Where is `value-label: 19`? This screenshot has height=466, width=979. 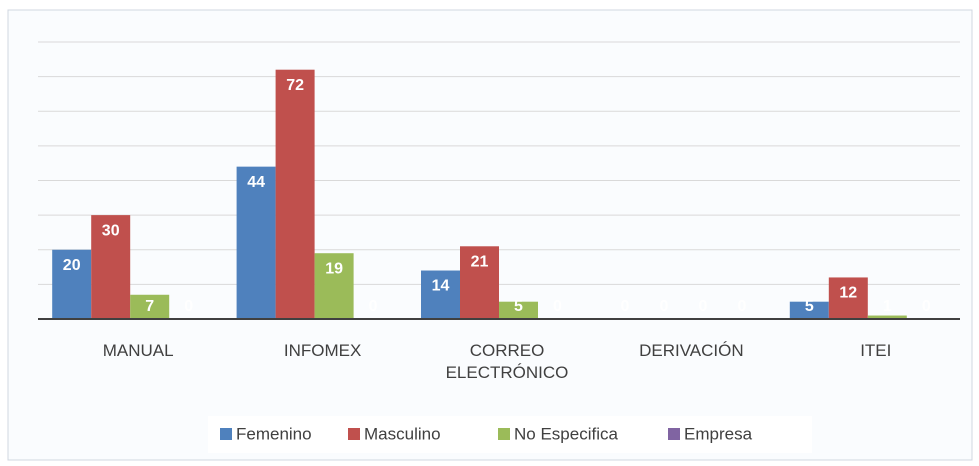 value-label: 19 is located at coordinates (334, 268).